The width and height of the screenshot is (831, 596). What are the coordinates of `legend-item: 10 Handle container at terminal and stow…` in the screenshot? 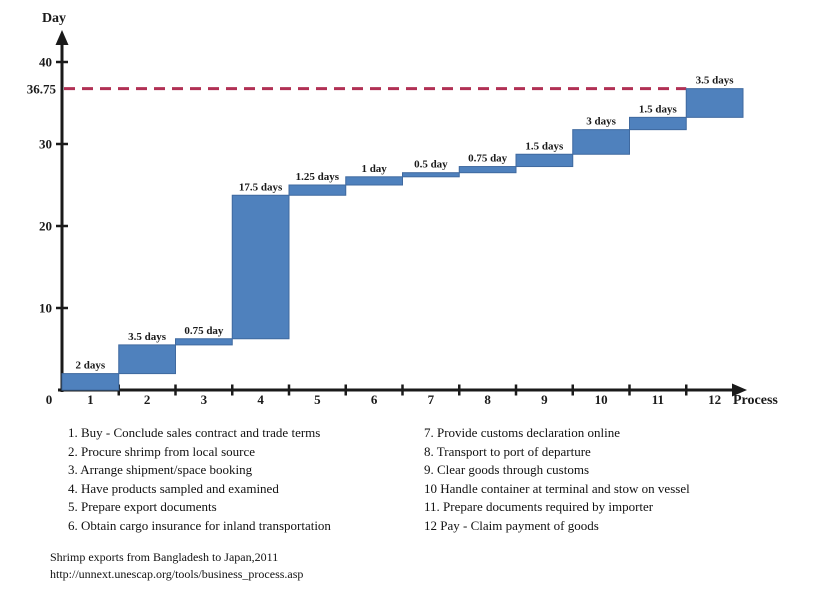 It's located at (557, 488).